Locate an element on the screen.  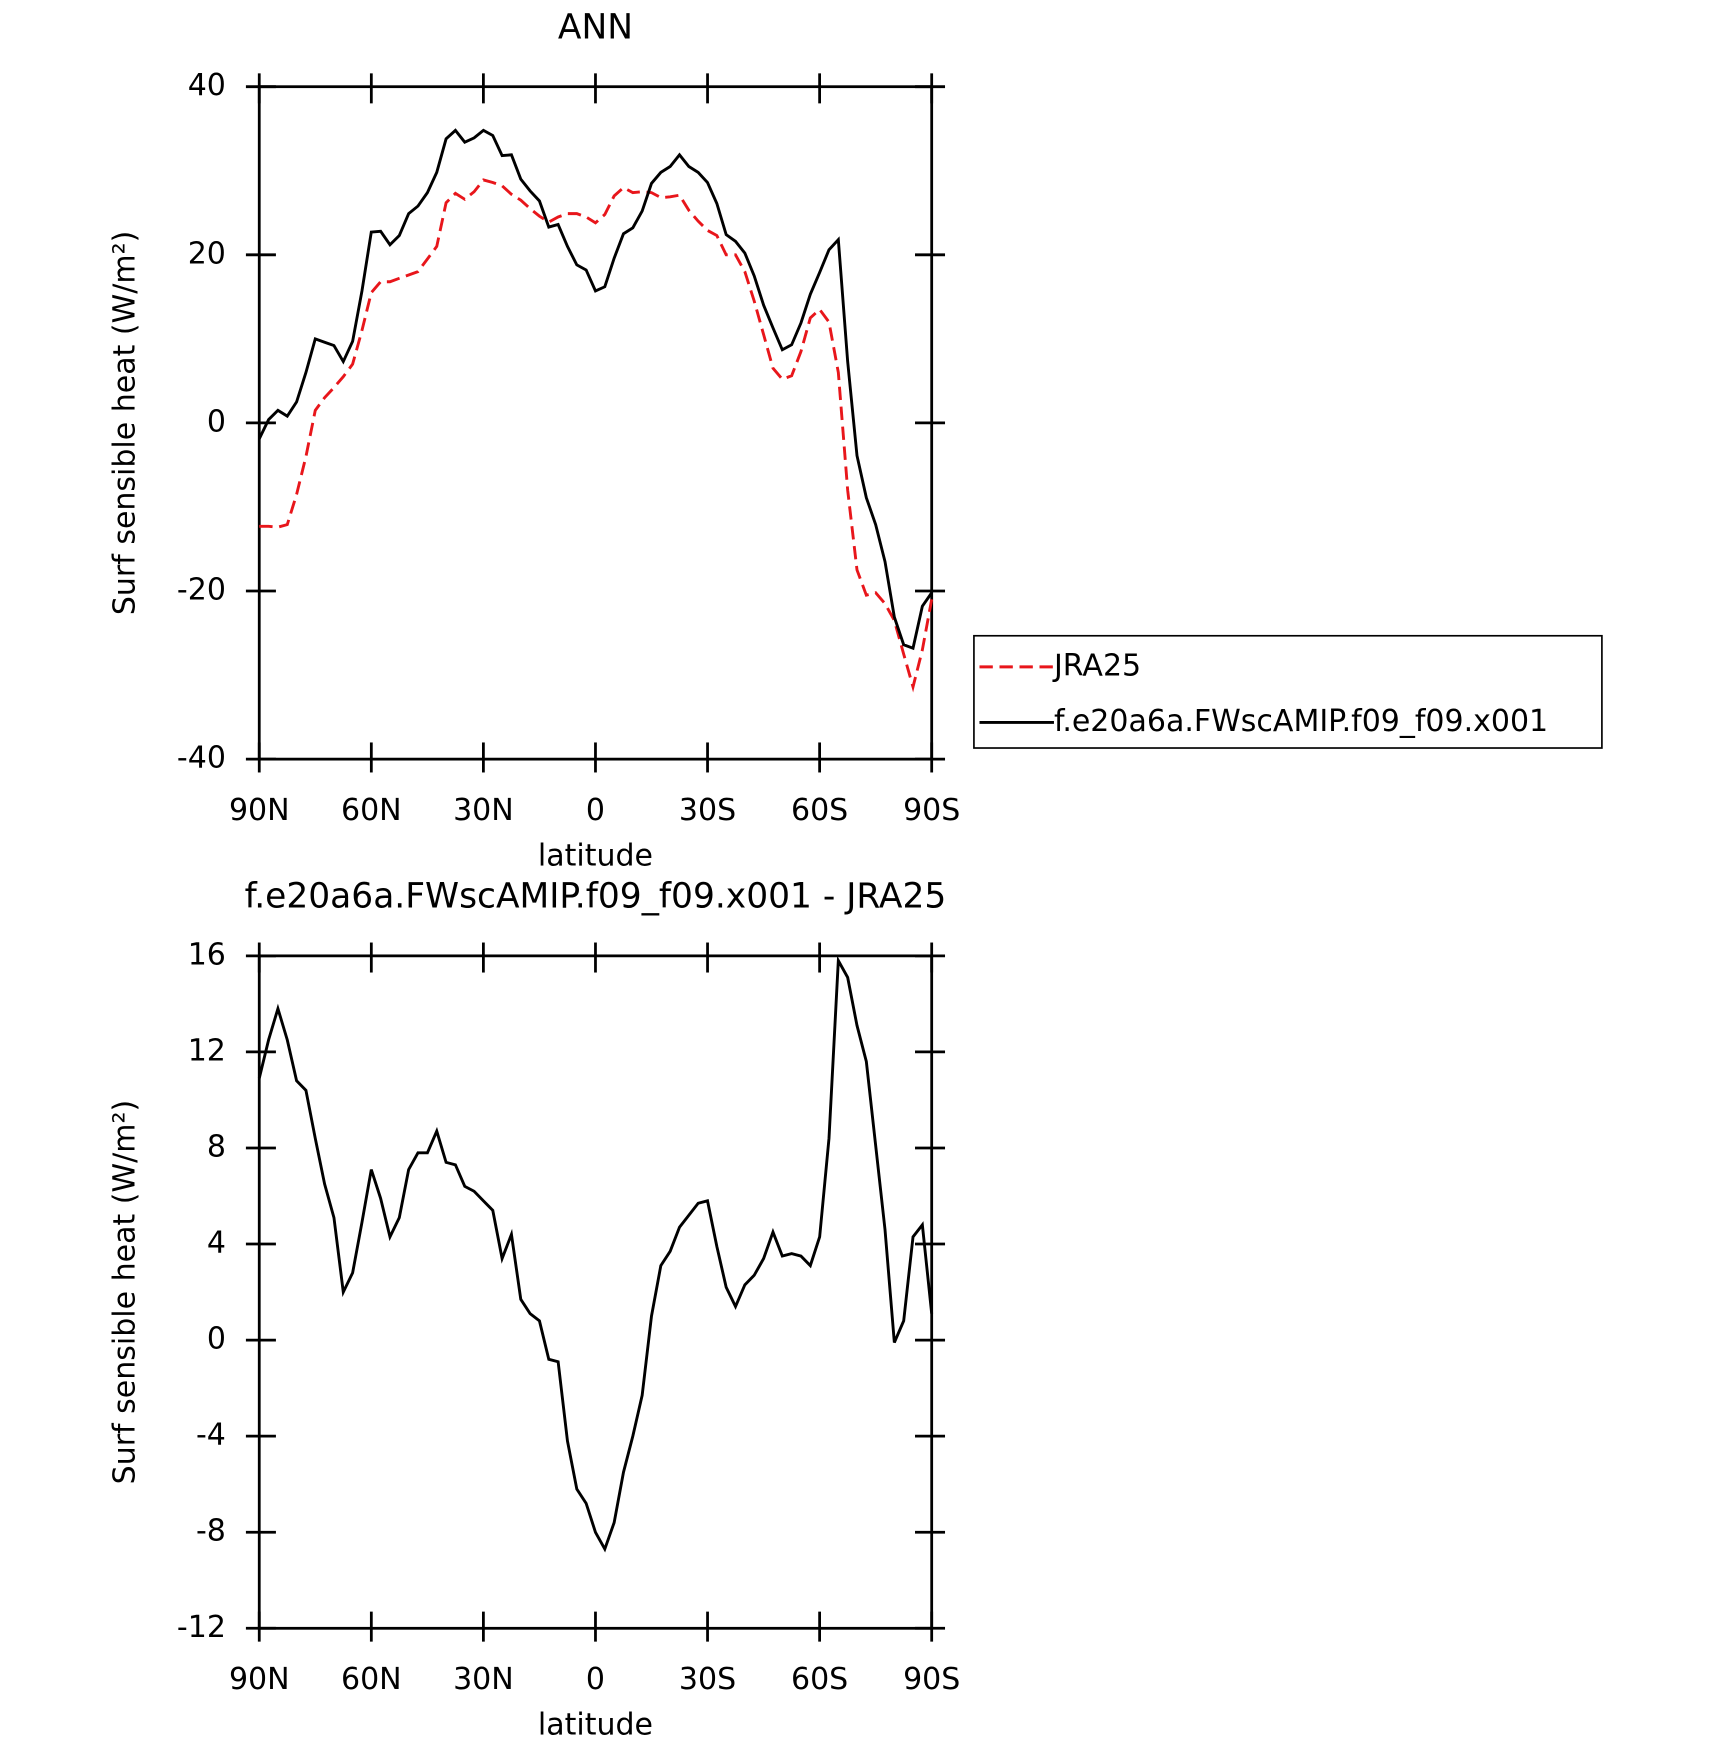
y-tick-label: -4 is located at coordinates (211, 1435).